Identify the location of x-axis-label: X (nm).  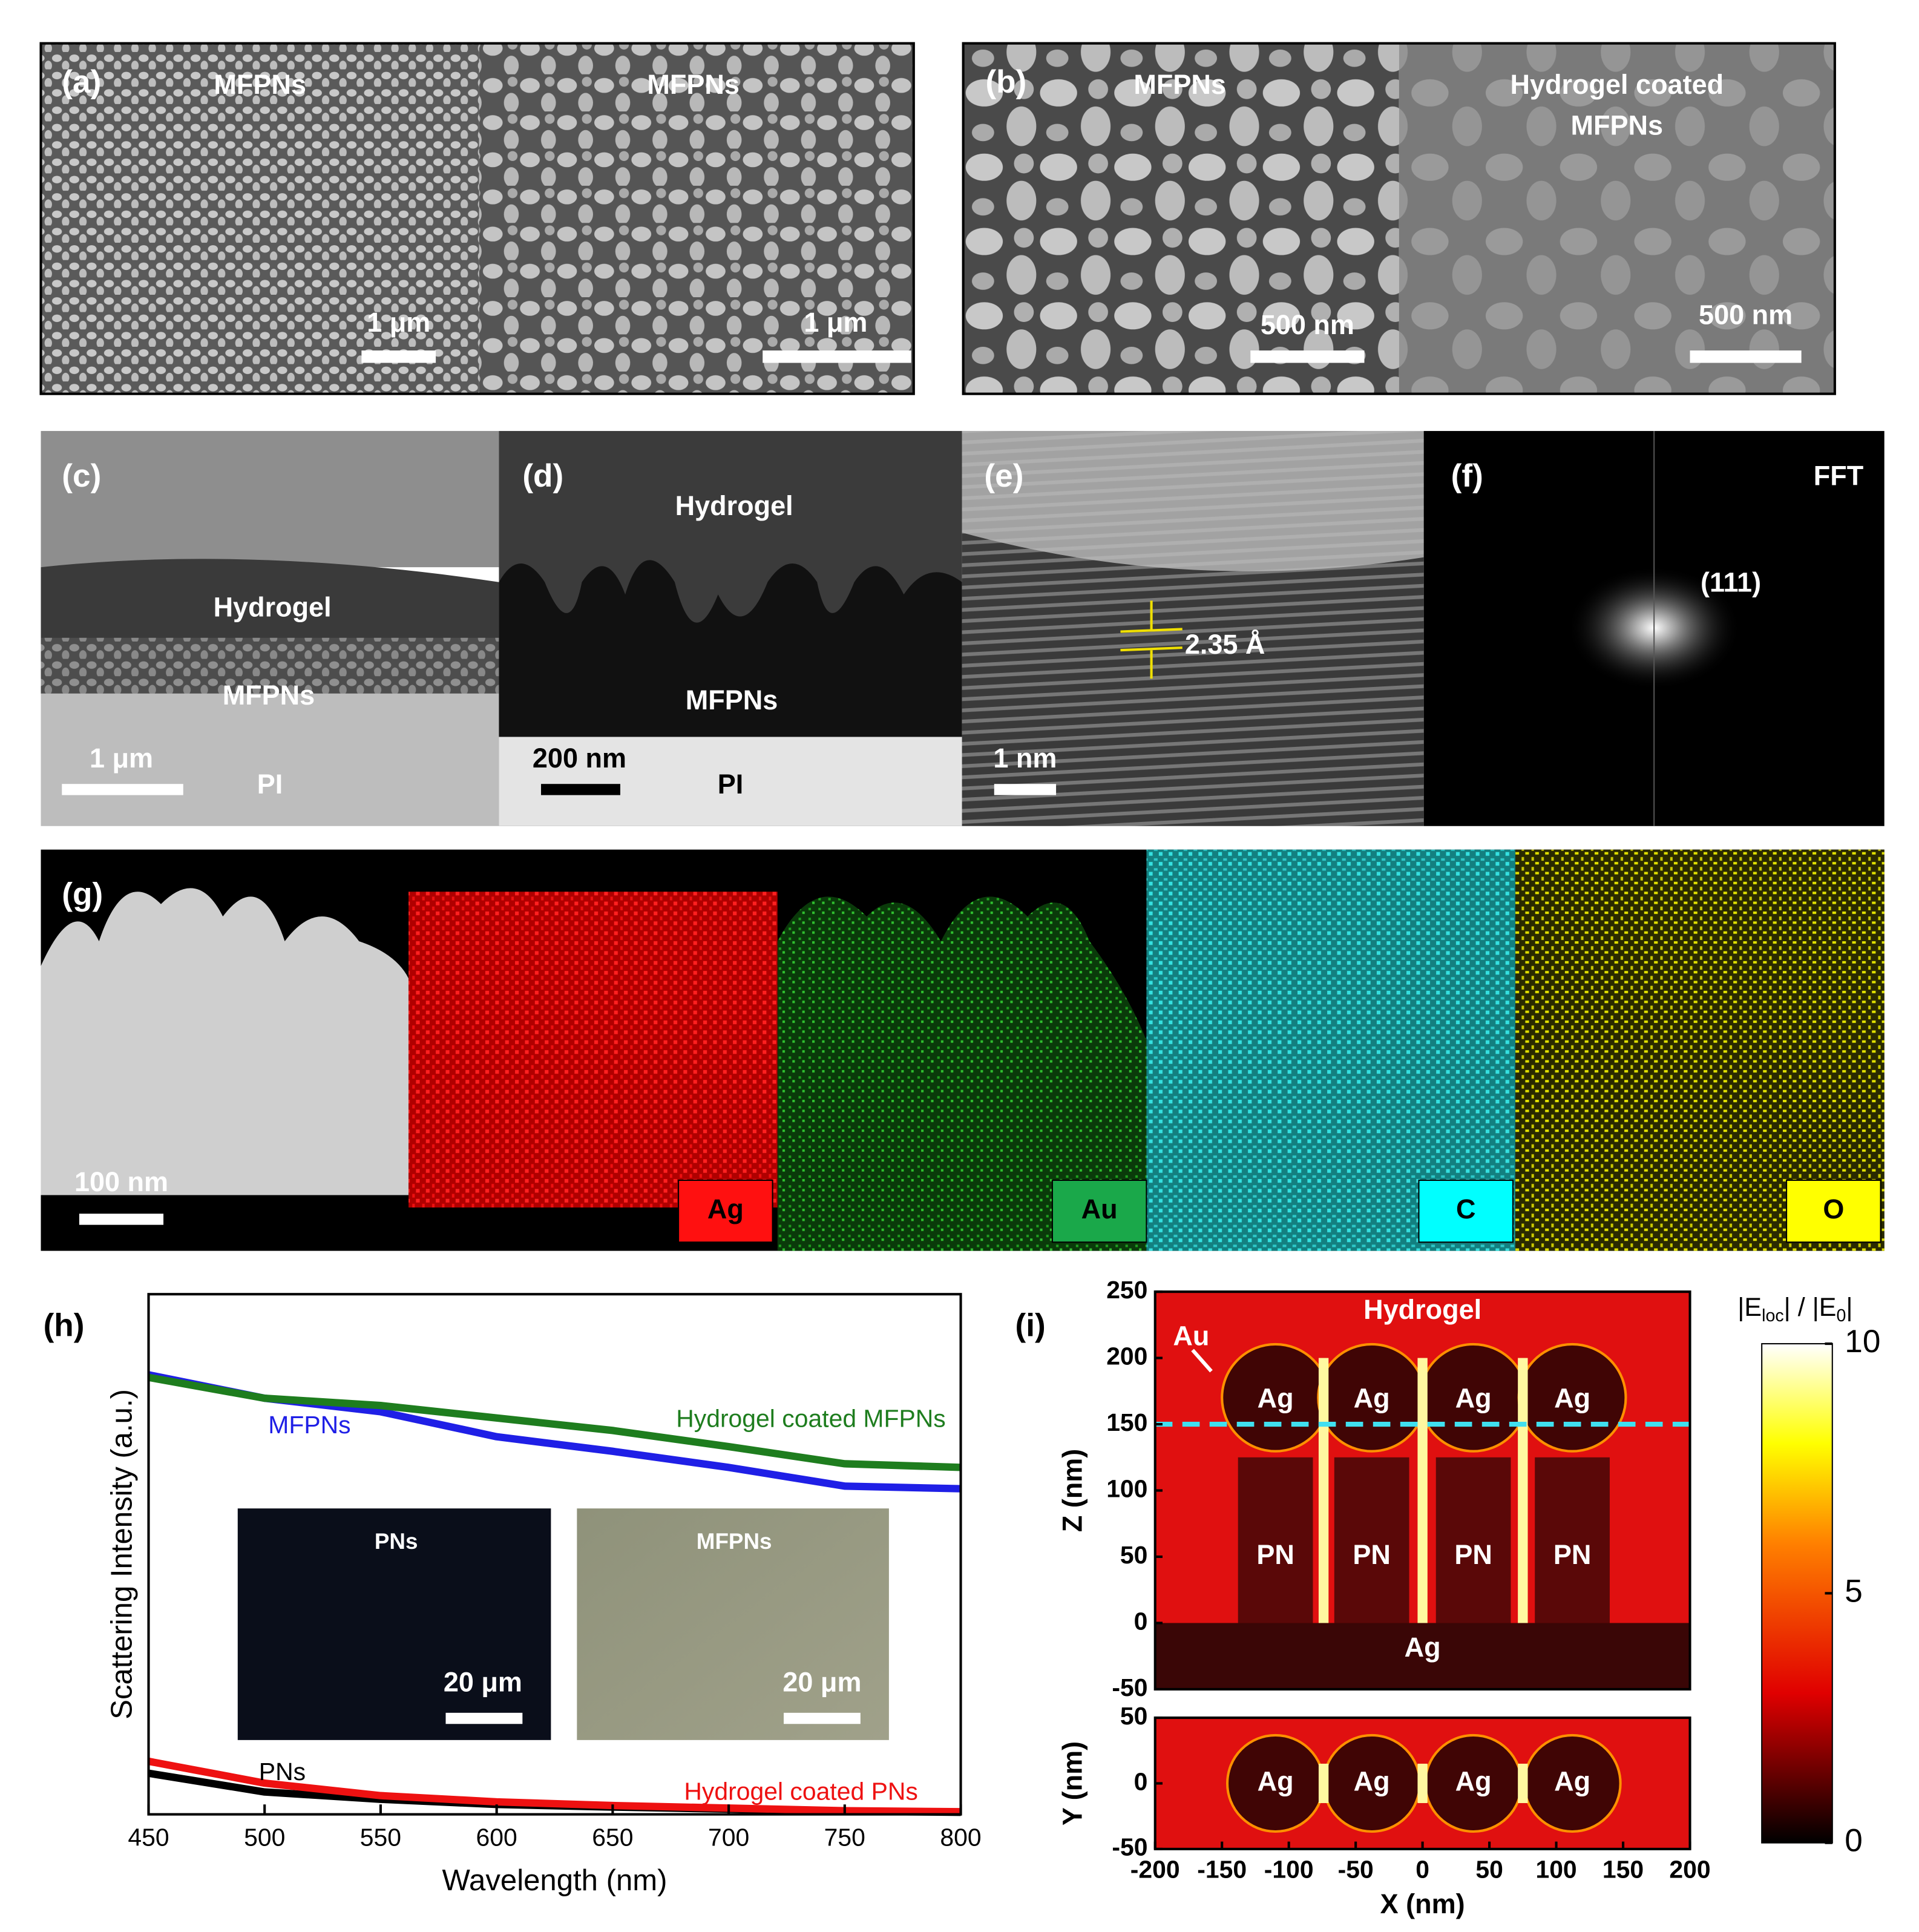
(1423, 1903).